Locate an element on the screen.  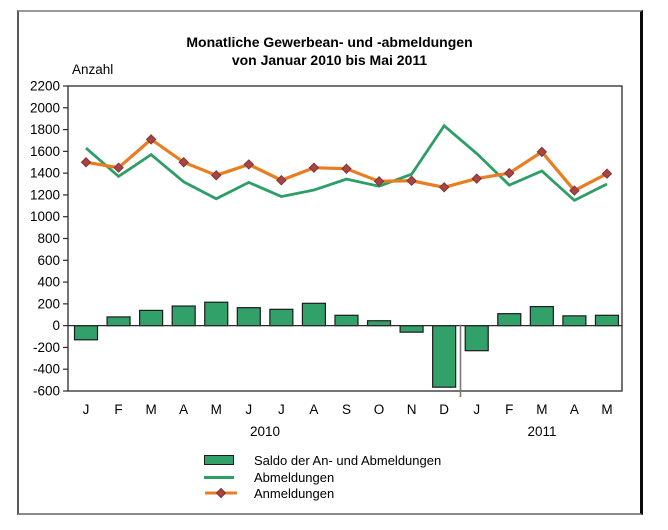
y-tick-label: 0 is located at coordinates (56, 325).